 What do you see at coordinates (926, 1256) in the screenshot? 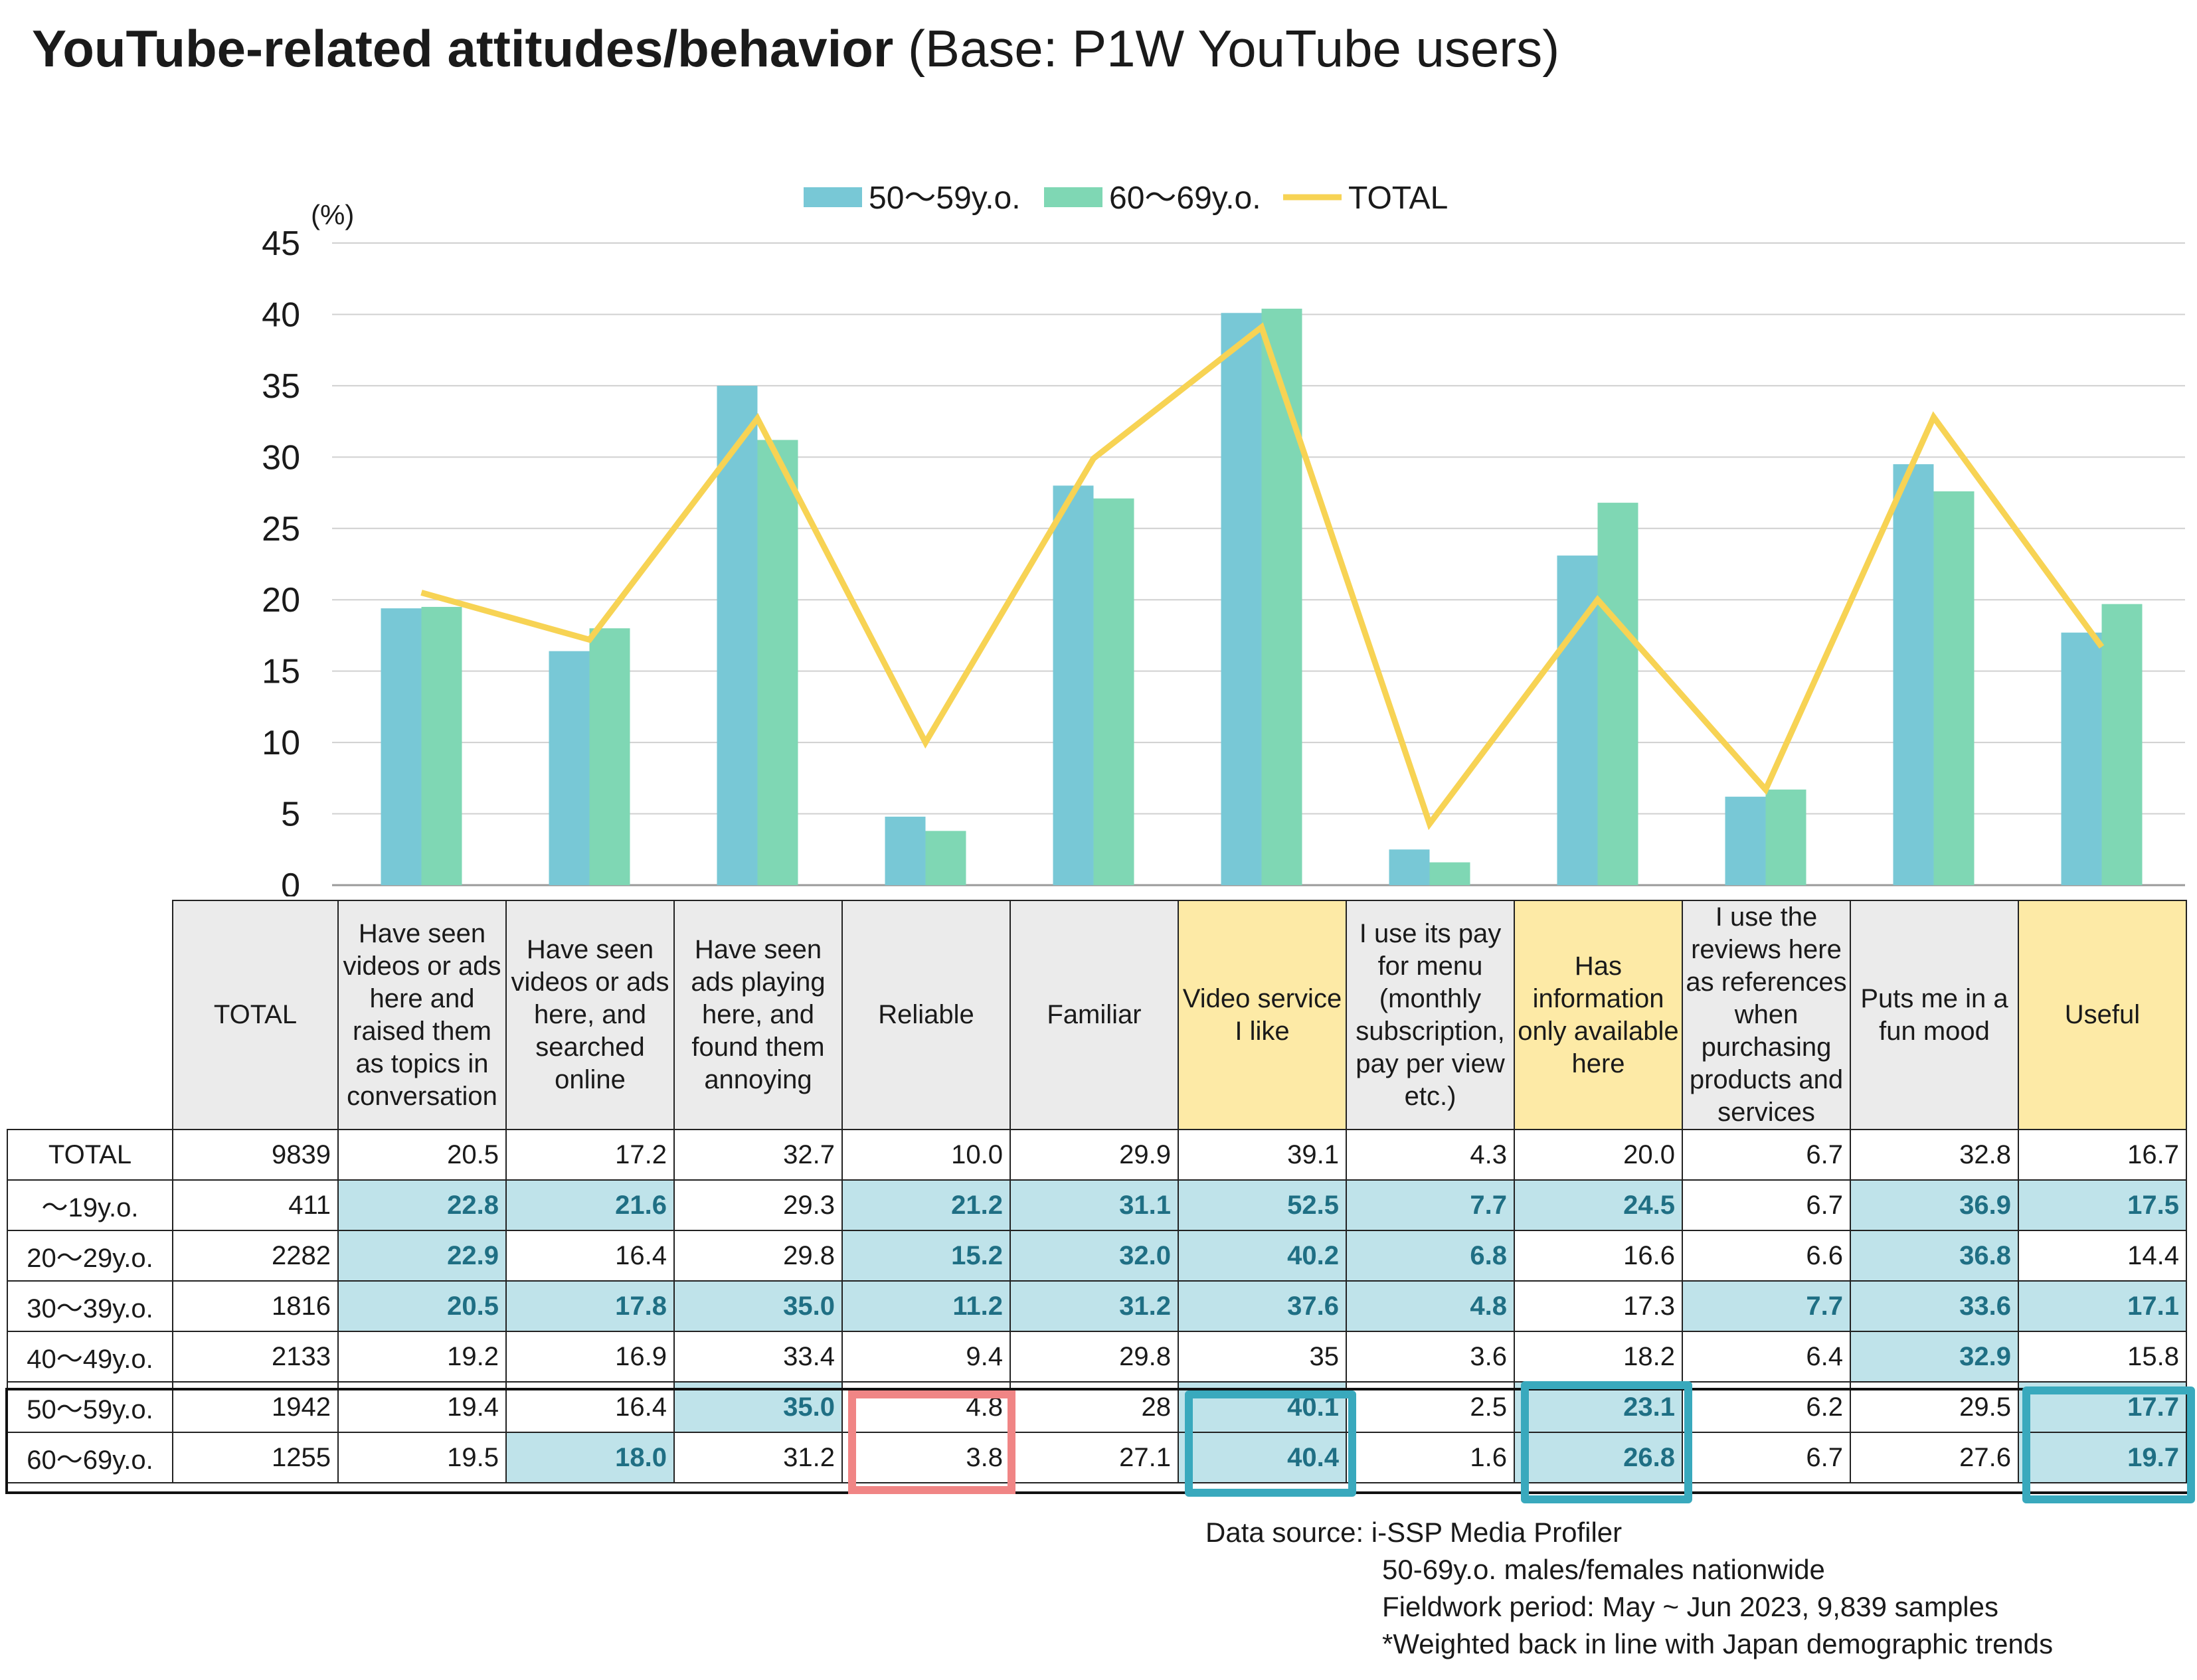
I see `table-cell: 15.2` at bounding box center [926, 1256].